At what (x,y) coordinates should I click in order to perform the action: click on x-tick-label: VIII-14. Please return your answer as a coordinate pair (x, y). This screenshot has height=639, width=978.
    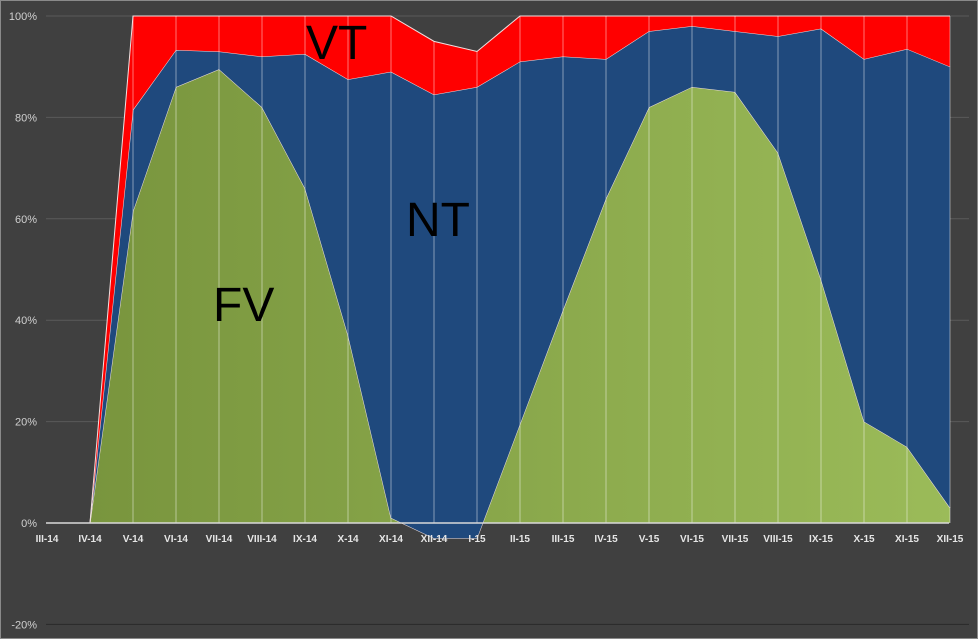
    Looking at the image, I should click on (262, 539).